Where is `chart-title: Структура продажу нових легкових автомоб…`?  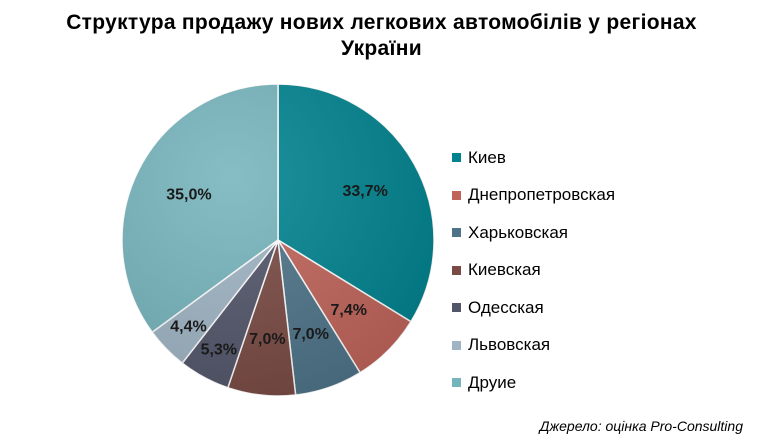
chart-title: Структура продажу нових легкових автомоб… is located at coordinates (381, 36).